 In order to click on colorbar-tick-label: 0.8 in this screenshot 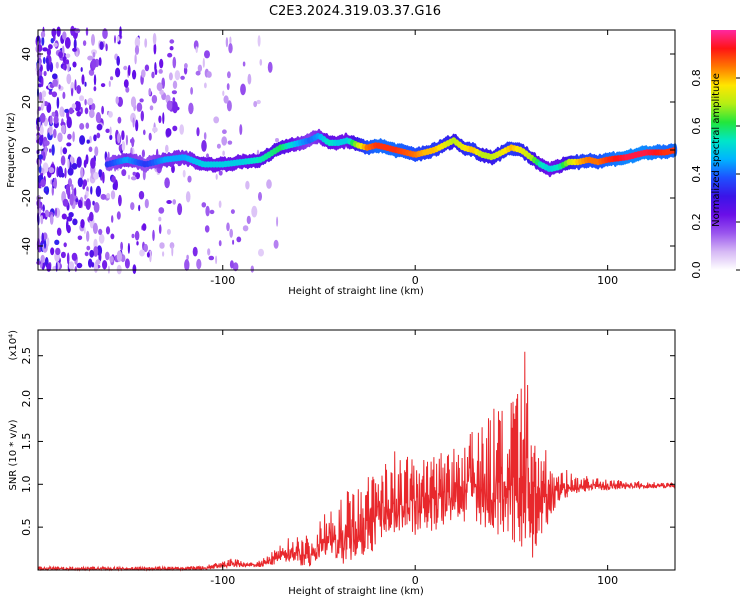, I will do `click(696, 78)`.